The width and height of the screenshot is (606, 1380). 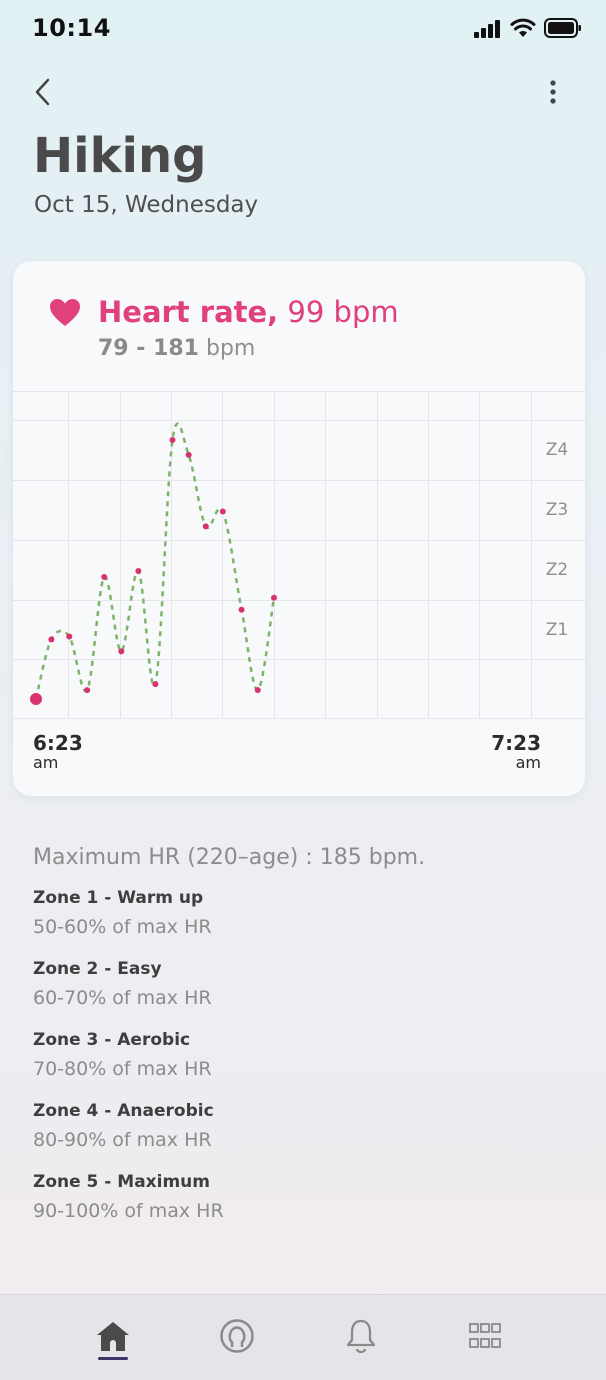 What do you see at coordinates (303, 1337) in the screenshot?
I see `bottom-navigation` at bounding box center [303, 1337].